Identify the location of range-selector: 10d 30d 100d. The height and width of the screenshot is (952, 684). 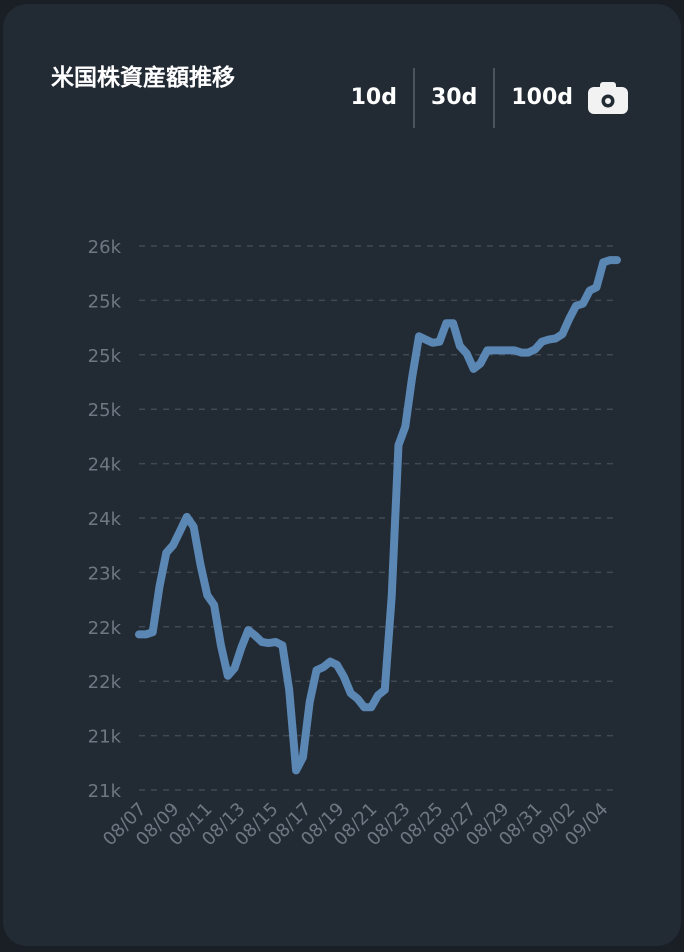
(482, 98).